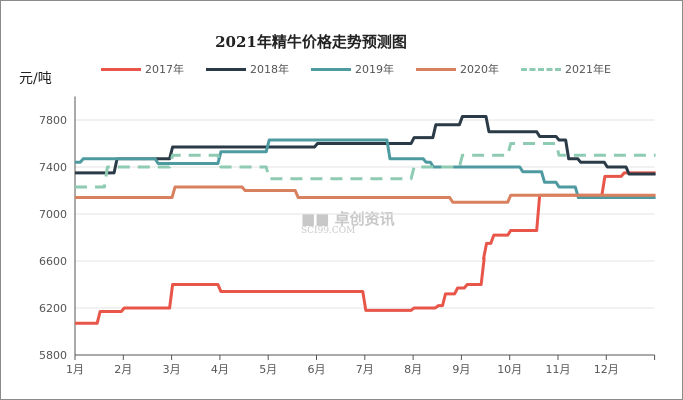 This screenshot has width=683, height=400. What do you see at coordinates (53, 308) in the screenshot?
I see `y-tick-label: 6200` at bounding box center [53, 308].